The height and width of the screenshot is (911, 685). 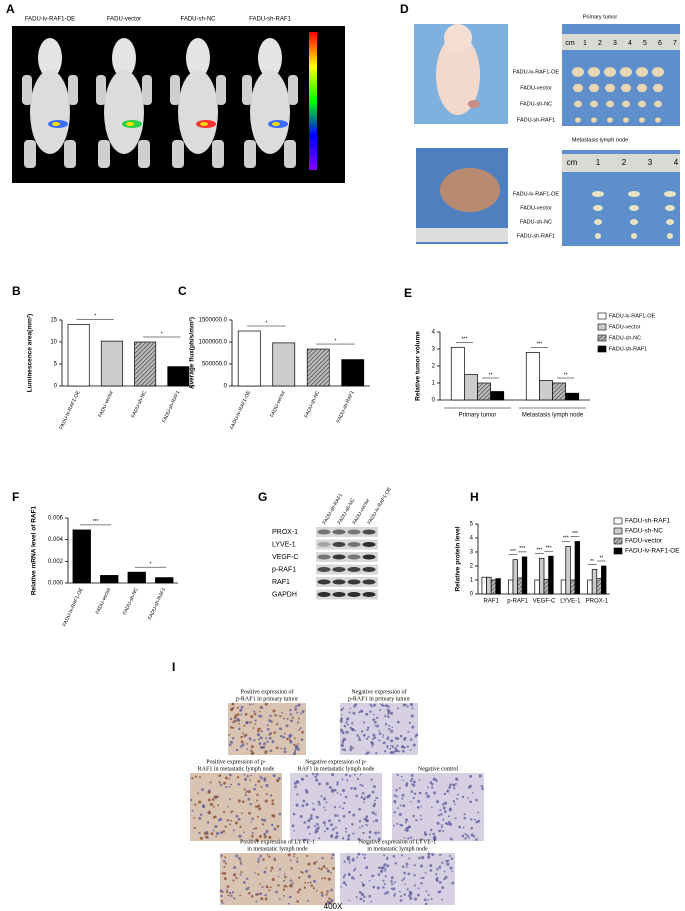 What do you see at coordinates (602, 349) in the screenshot?
I see `legend-swatch` at bounding box center [602, 349].